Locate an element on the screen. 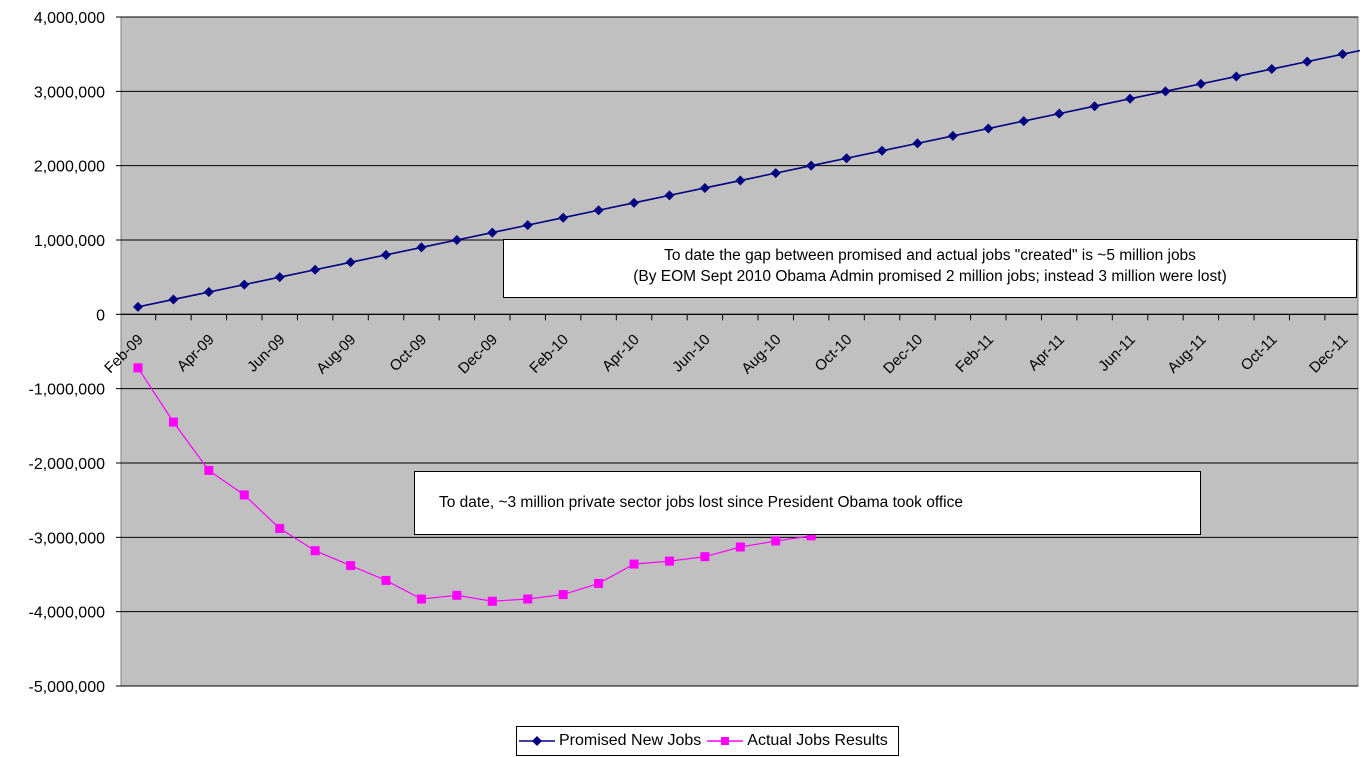 Image resolution: width=1360 pixels, height=757 pixels. legend: Promised New Jobs Actual Jobs Results is located at coordinates (707, 741).